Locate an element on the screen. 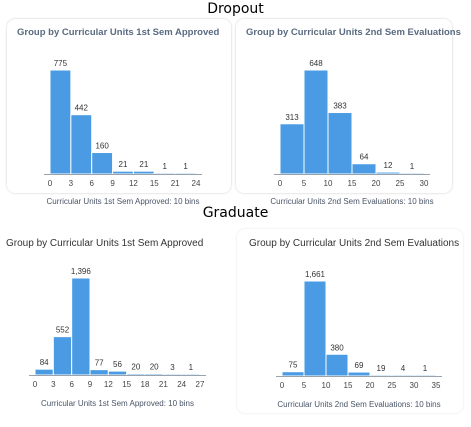  bar-value-label: 775 is located at coordinates (61, 63).